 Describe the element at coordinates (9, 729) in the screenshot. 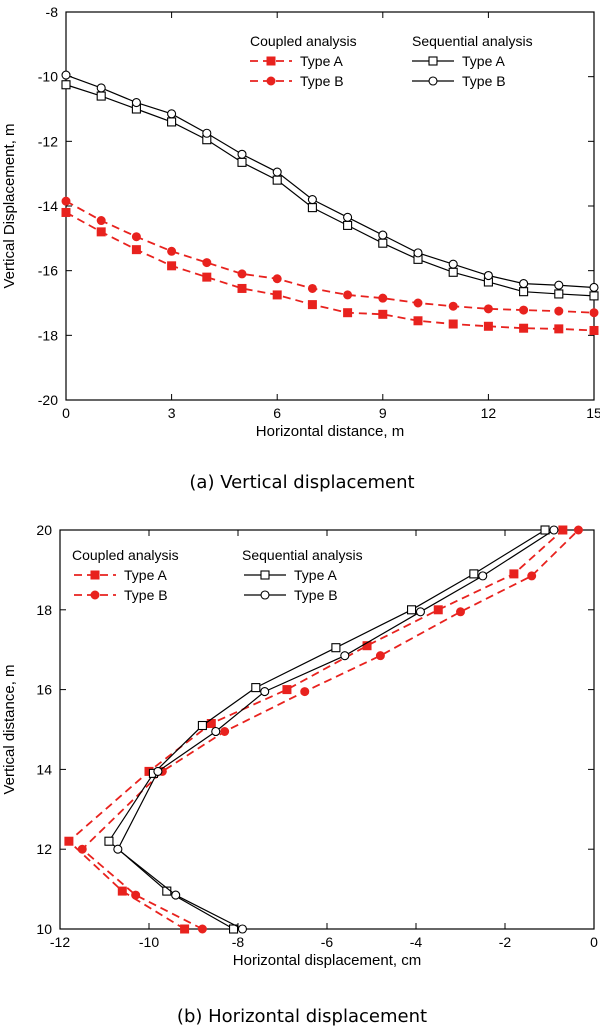

I see `y-axis-label: Vertical distance, m` at that location.